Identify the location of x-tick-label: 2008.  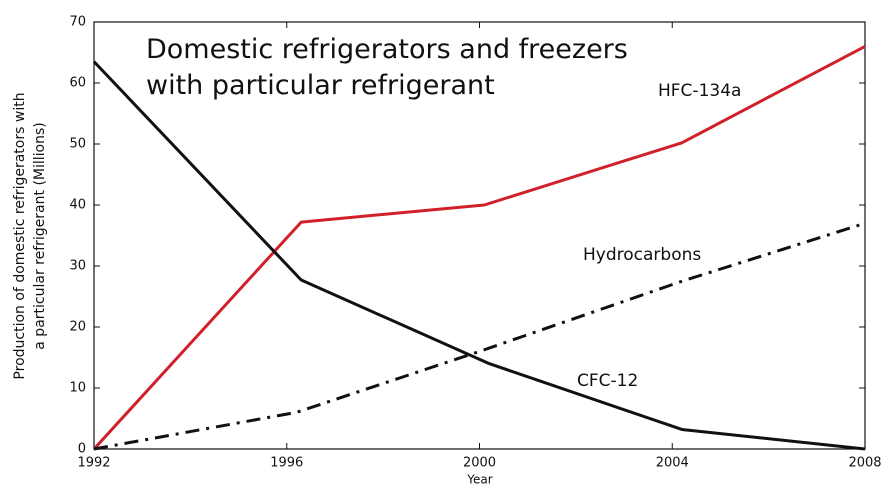
(864, 463).